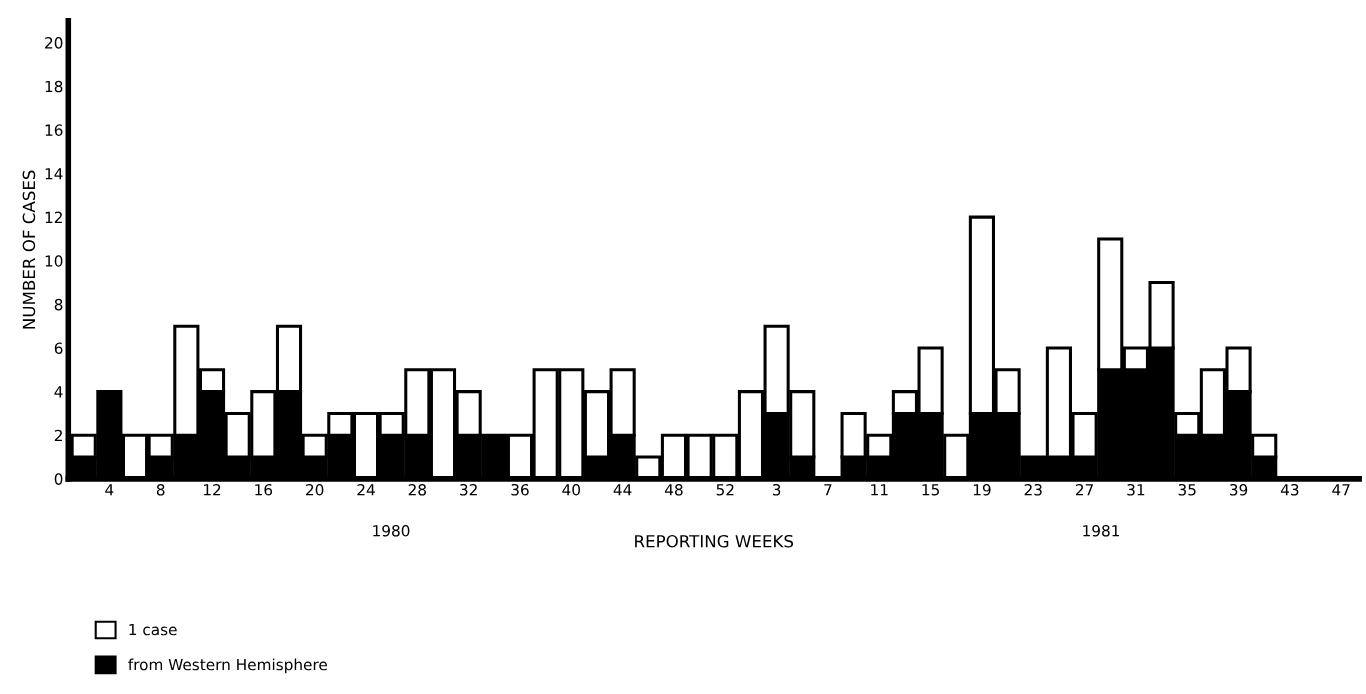 This screenshot has height=694, width=1366. Describe the element at coordinates (828, 490) in the screenshot. I see `x-tick-label: 7` at that location.